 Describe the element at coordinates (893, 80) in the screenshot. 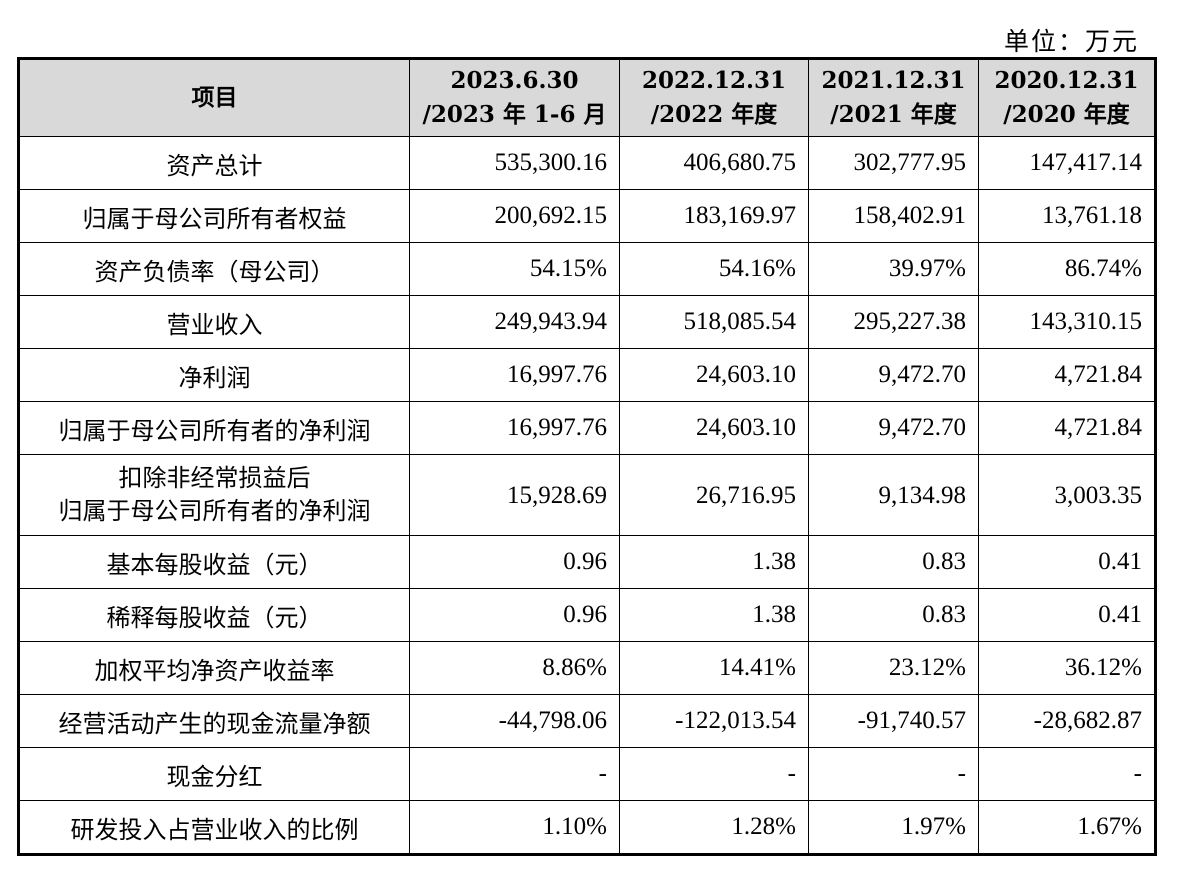

I see `header-col-line1: 2021.12.31` at that location.